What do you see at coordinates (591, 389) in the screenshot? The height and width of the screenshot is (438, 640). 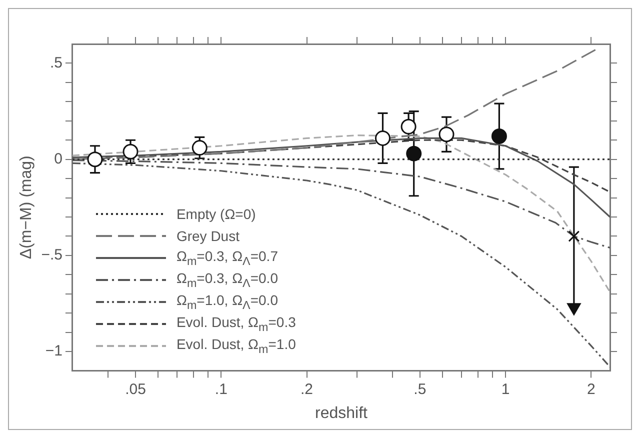 I see `x-tick-label: 2` at bounding box center [591, 389].